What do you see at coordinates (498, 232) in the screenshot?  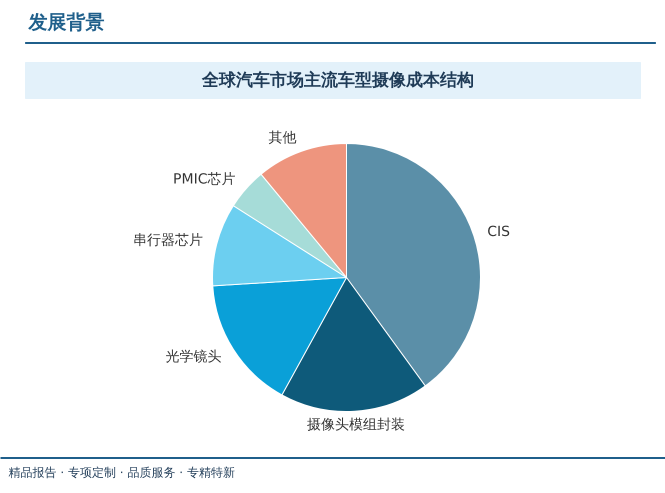 I see `slice-label: CIS` at bounding box center [498, 232].